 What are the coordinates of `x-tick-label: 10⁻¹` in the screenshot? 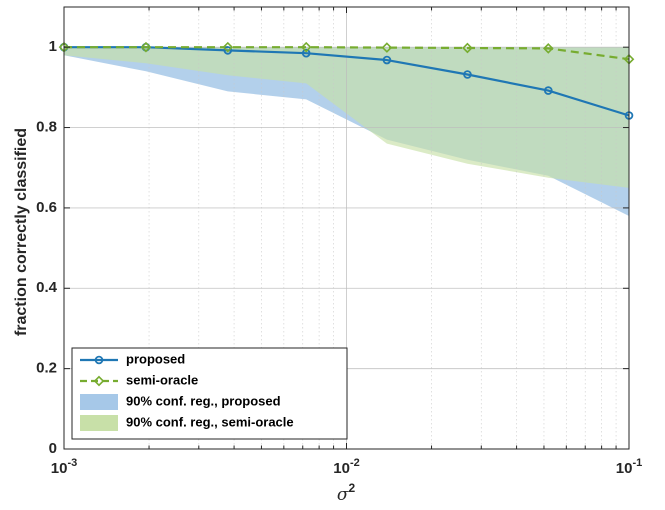 It's located at (629, 467).